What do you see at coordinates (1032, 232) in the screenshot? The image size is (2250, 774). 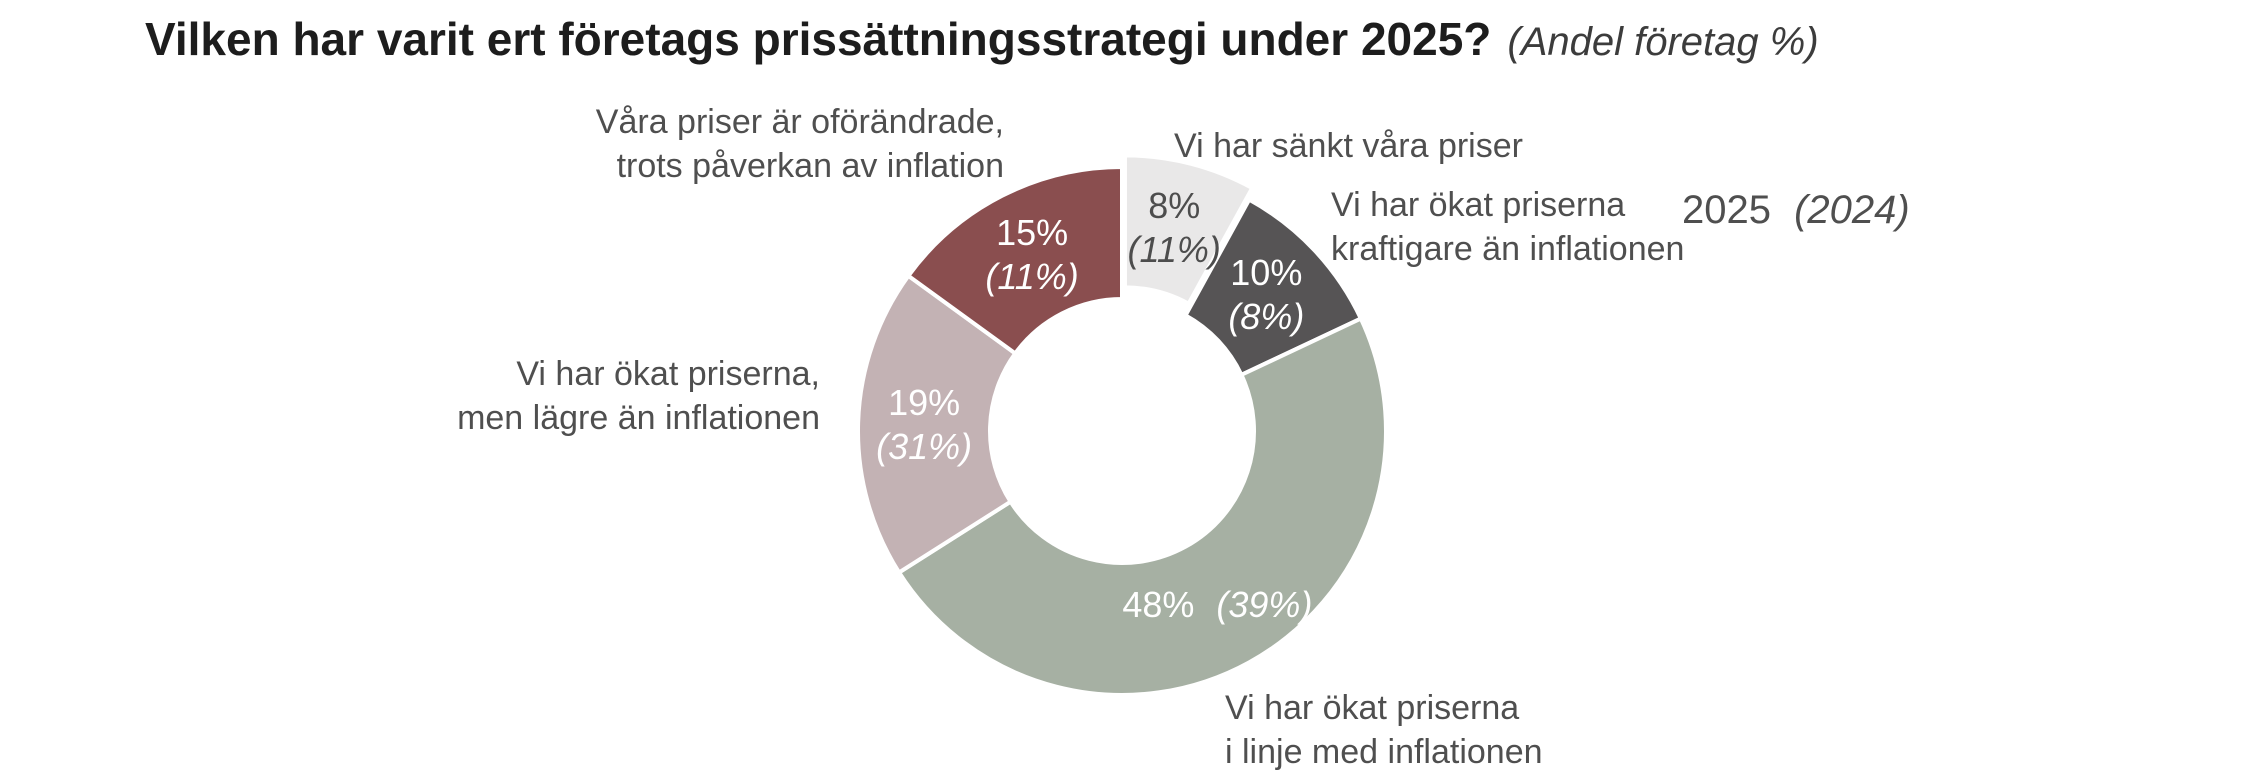 I see `value-2025: 15%` at bounding box center [1032, 232].